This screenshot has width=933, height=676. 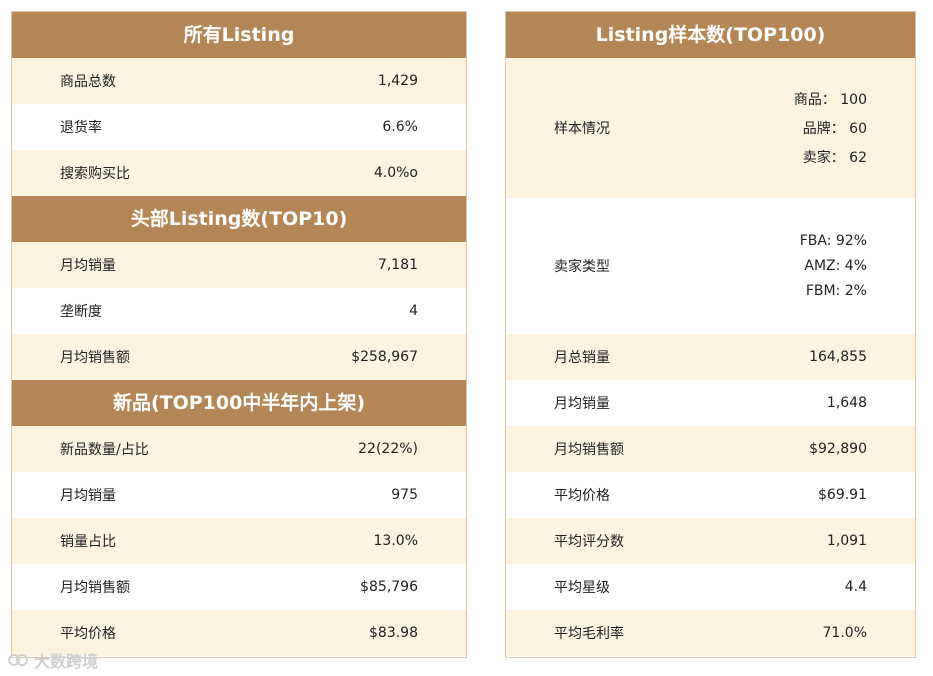 I want to click on sample-values: 商品： 100 品牌： 60 卖家： 62, so click(x=830, y=128).